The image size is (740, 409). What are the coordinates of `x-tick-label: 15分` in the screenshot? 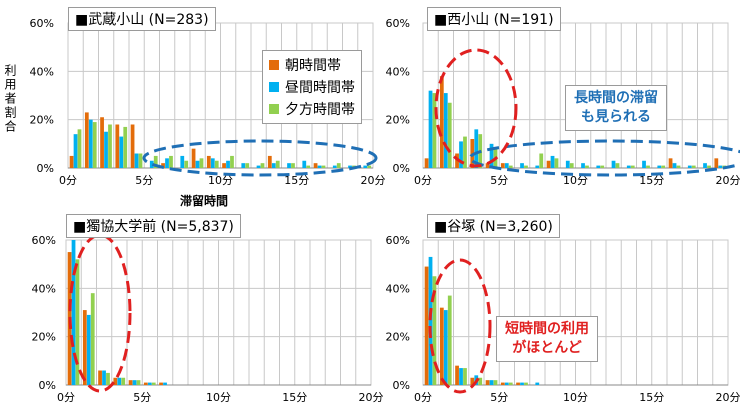 It's located at (651, 180).